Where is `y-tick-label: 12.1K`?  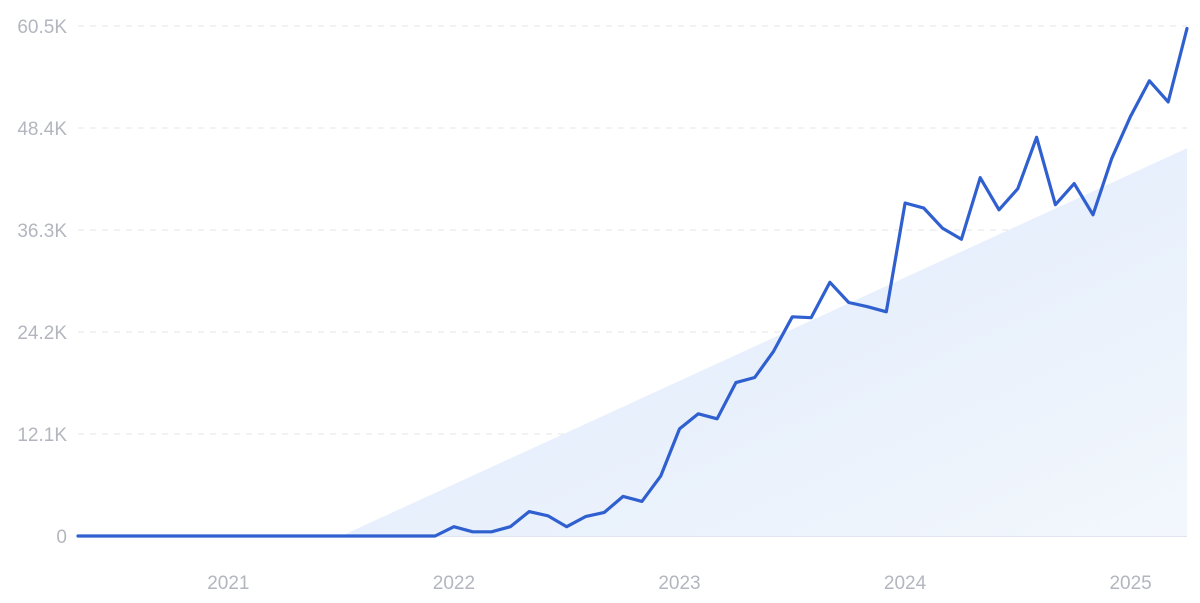 y-tick-label: 12.1K is located at coordinates (42, 435).